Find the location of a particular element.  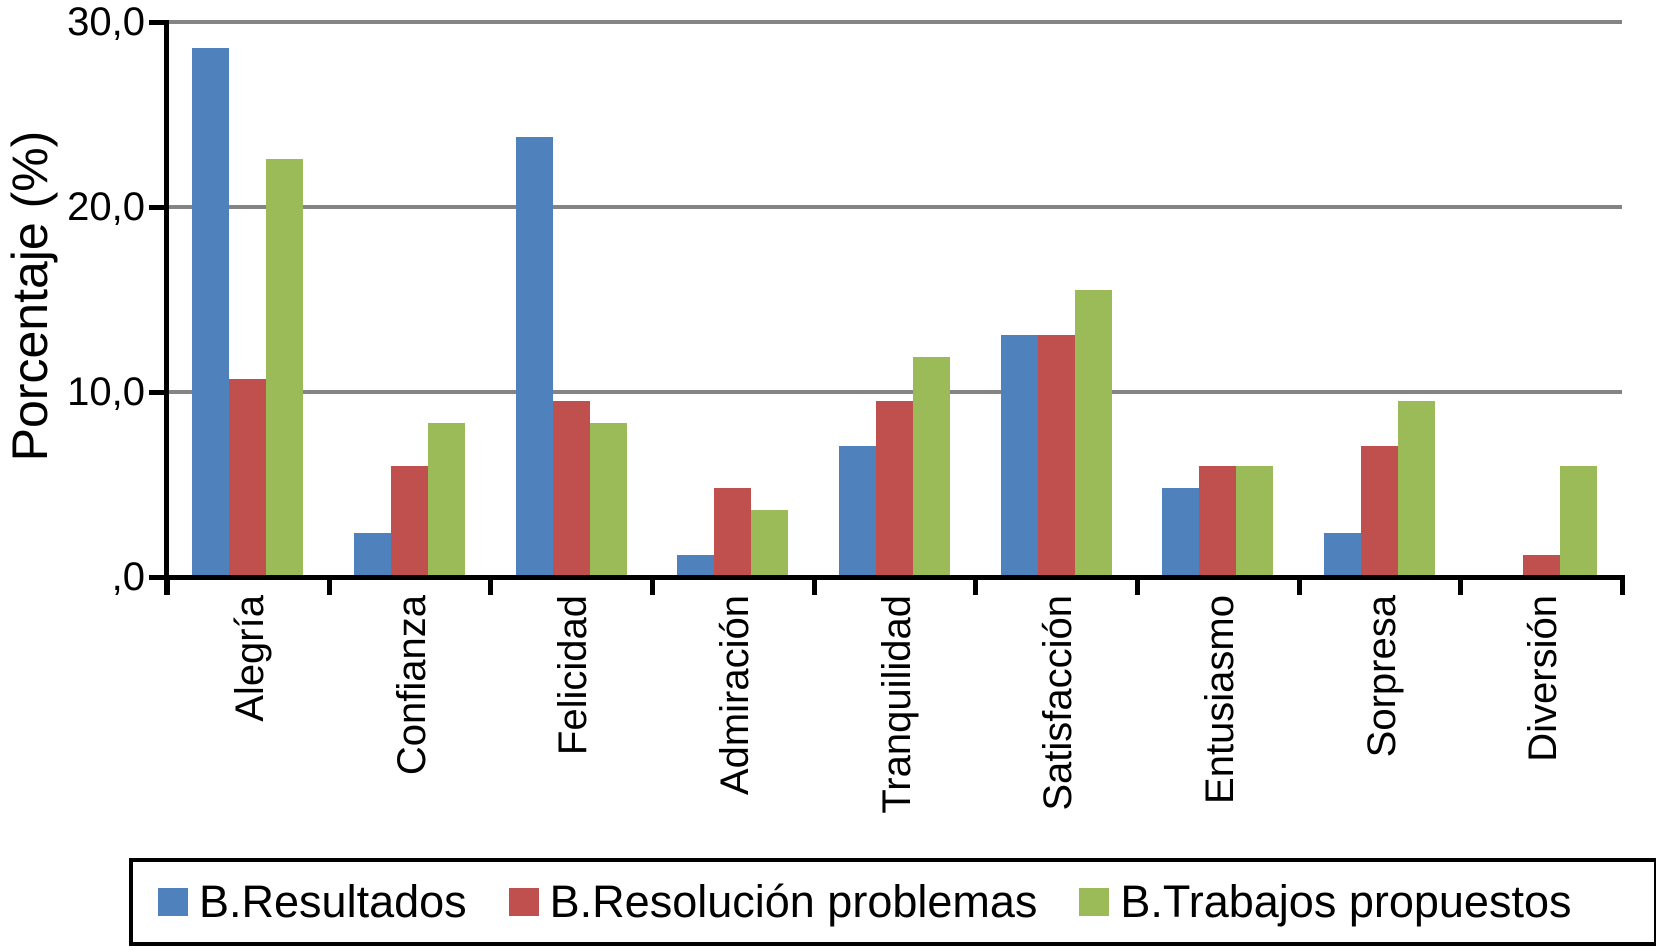

x-category-label-Alegría: Alegría is located at coordinates (249, 658).